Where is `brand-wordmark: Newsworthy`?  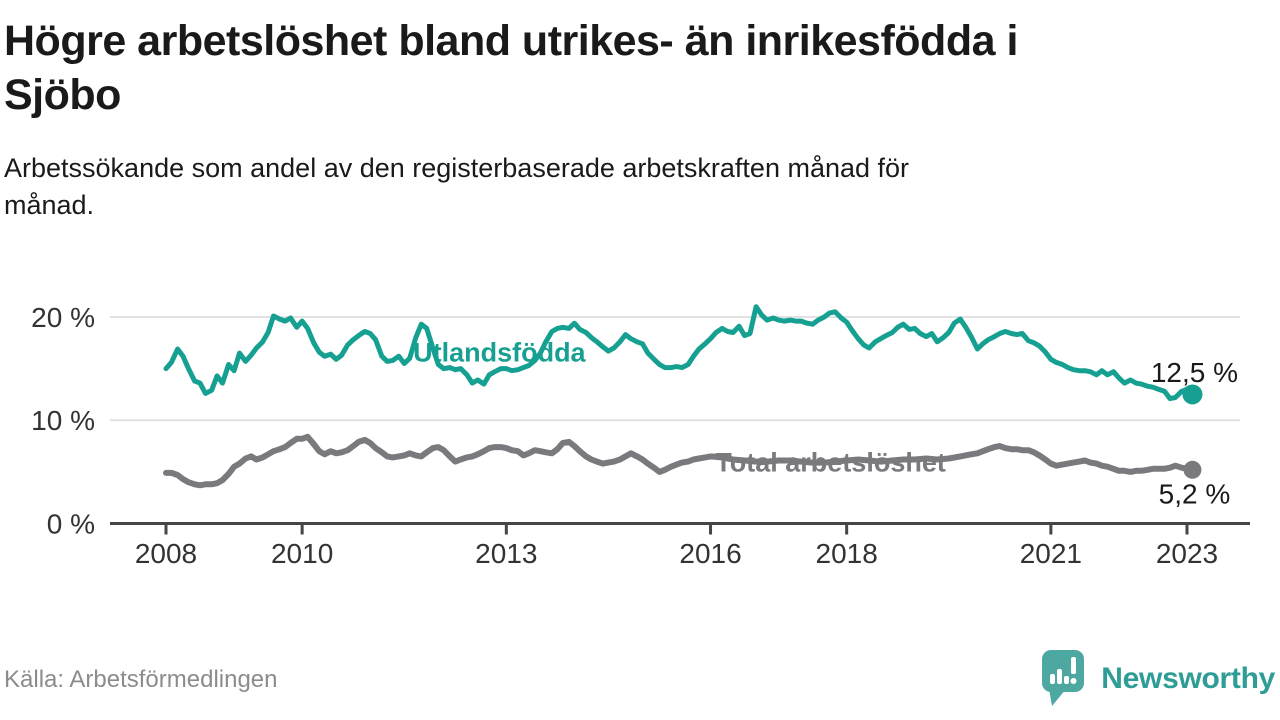 brand-wordmark: Newsworthy is located at coordinates (1188, 678).